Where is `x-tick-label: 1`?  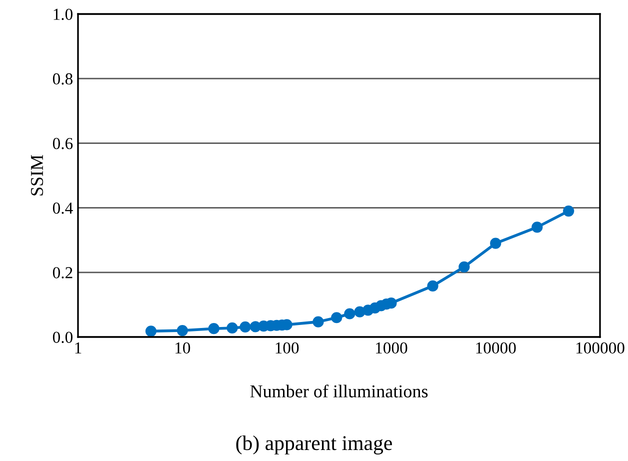
x-tick-label: 1 is located at coordinates (78, 348).